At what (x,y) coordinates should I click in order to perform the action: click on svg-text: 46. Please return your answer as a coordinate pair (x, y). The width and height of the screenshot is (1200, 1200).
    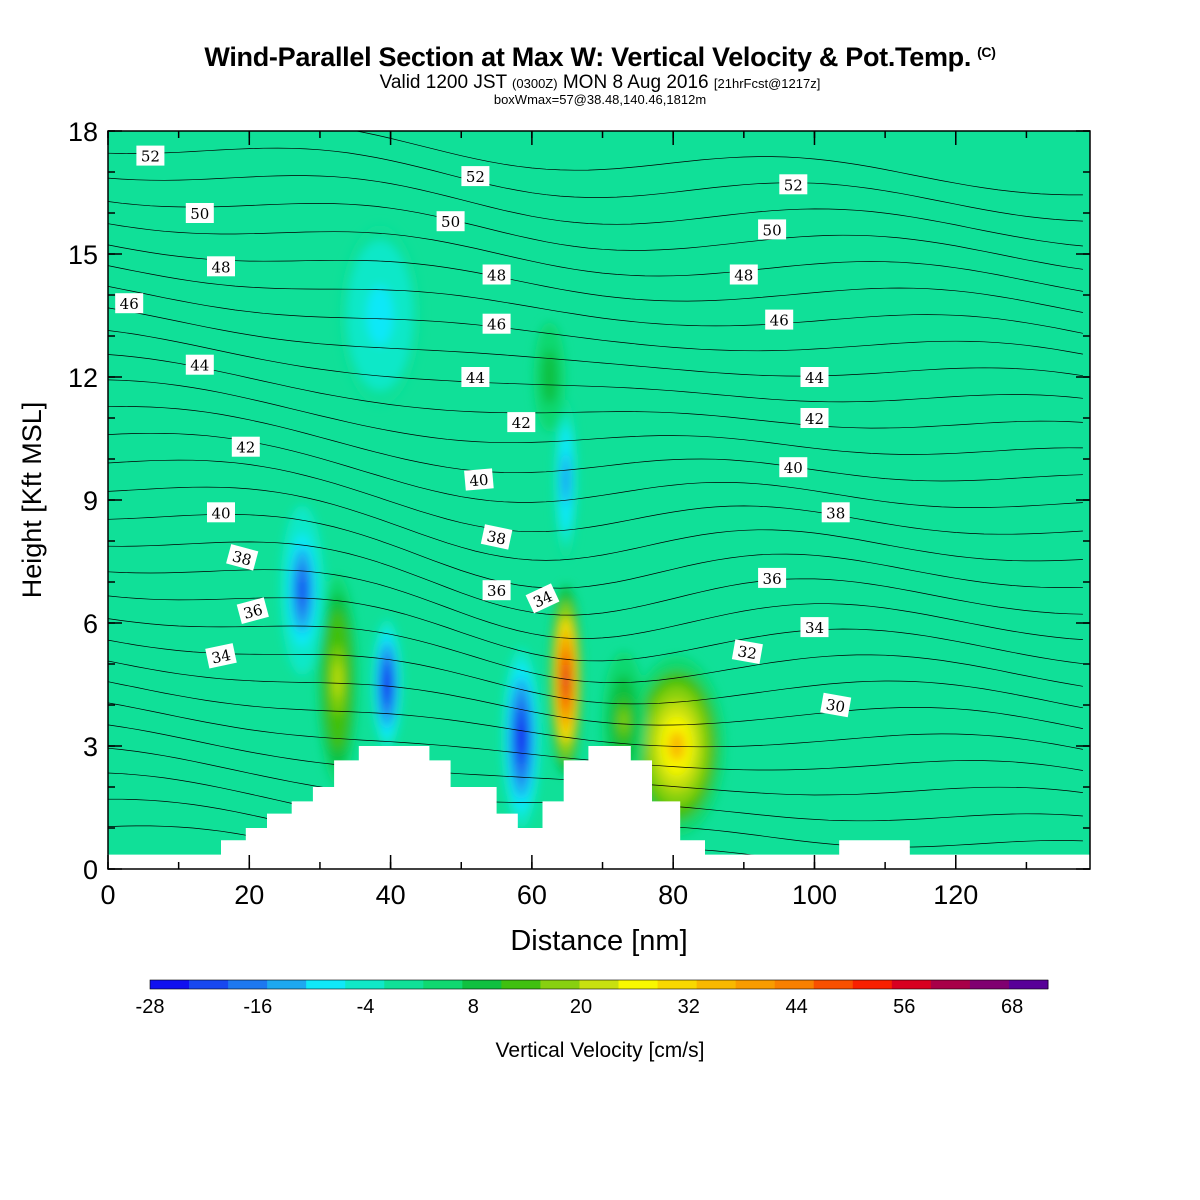
    Looking at the image, I should click on (496, 325).